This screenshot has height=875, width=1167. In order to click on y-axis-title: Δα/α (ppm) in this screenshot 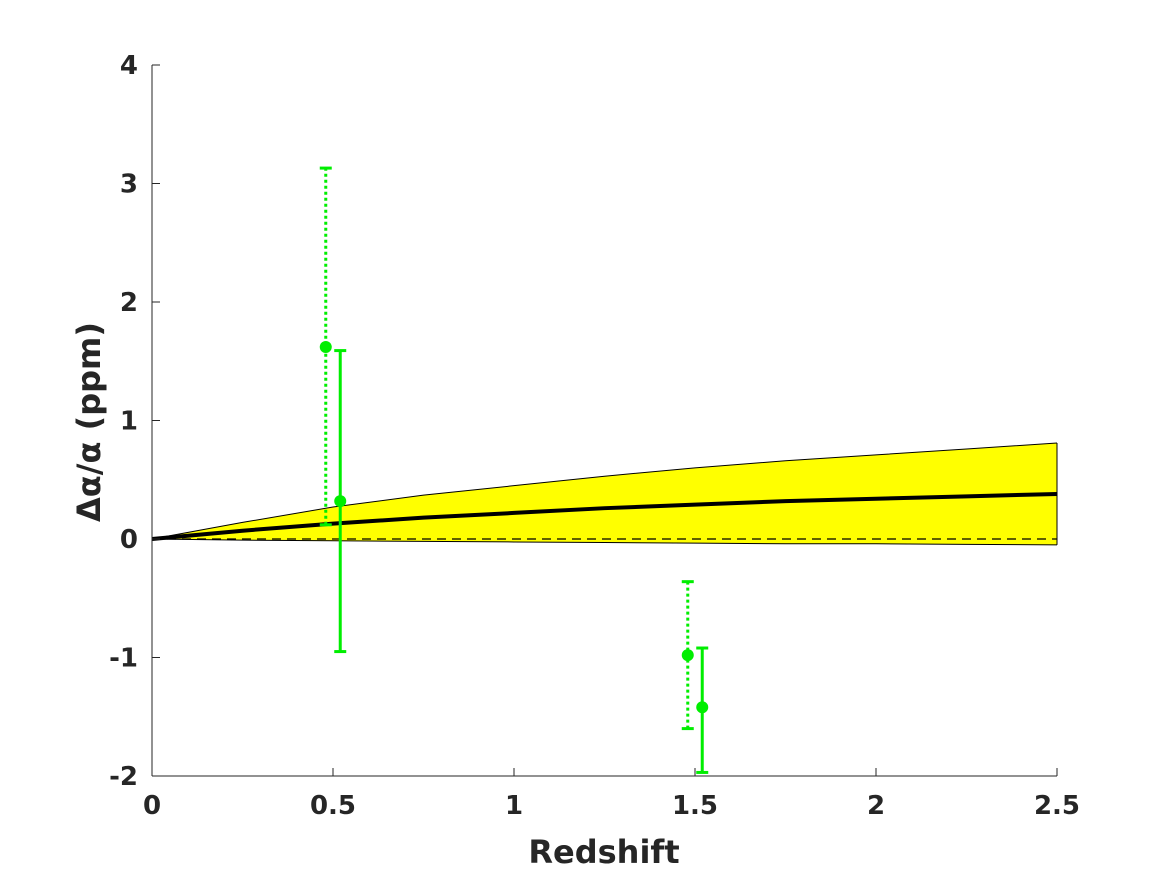, I will do `click(89, 422)`.